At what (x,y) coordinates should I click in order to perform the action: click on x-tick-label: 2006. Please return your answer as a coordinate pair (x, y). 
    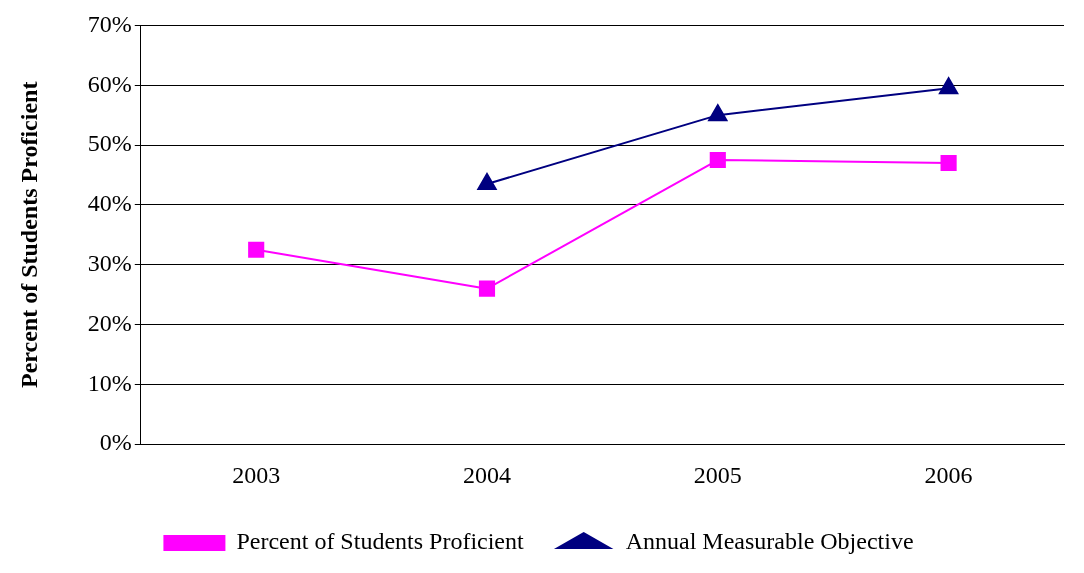
    Looking at the image, I should click on (948, 474).